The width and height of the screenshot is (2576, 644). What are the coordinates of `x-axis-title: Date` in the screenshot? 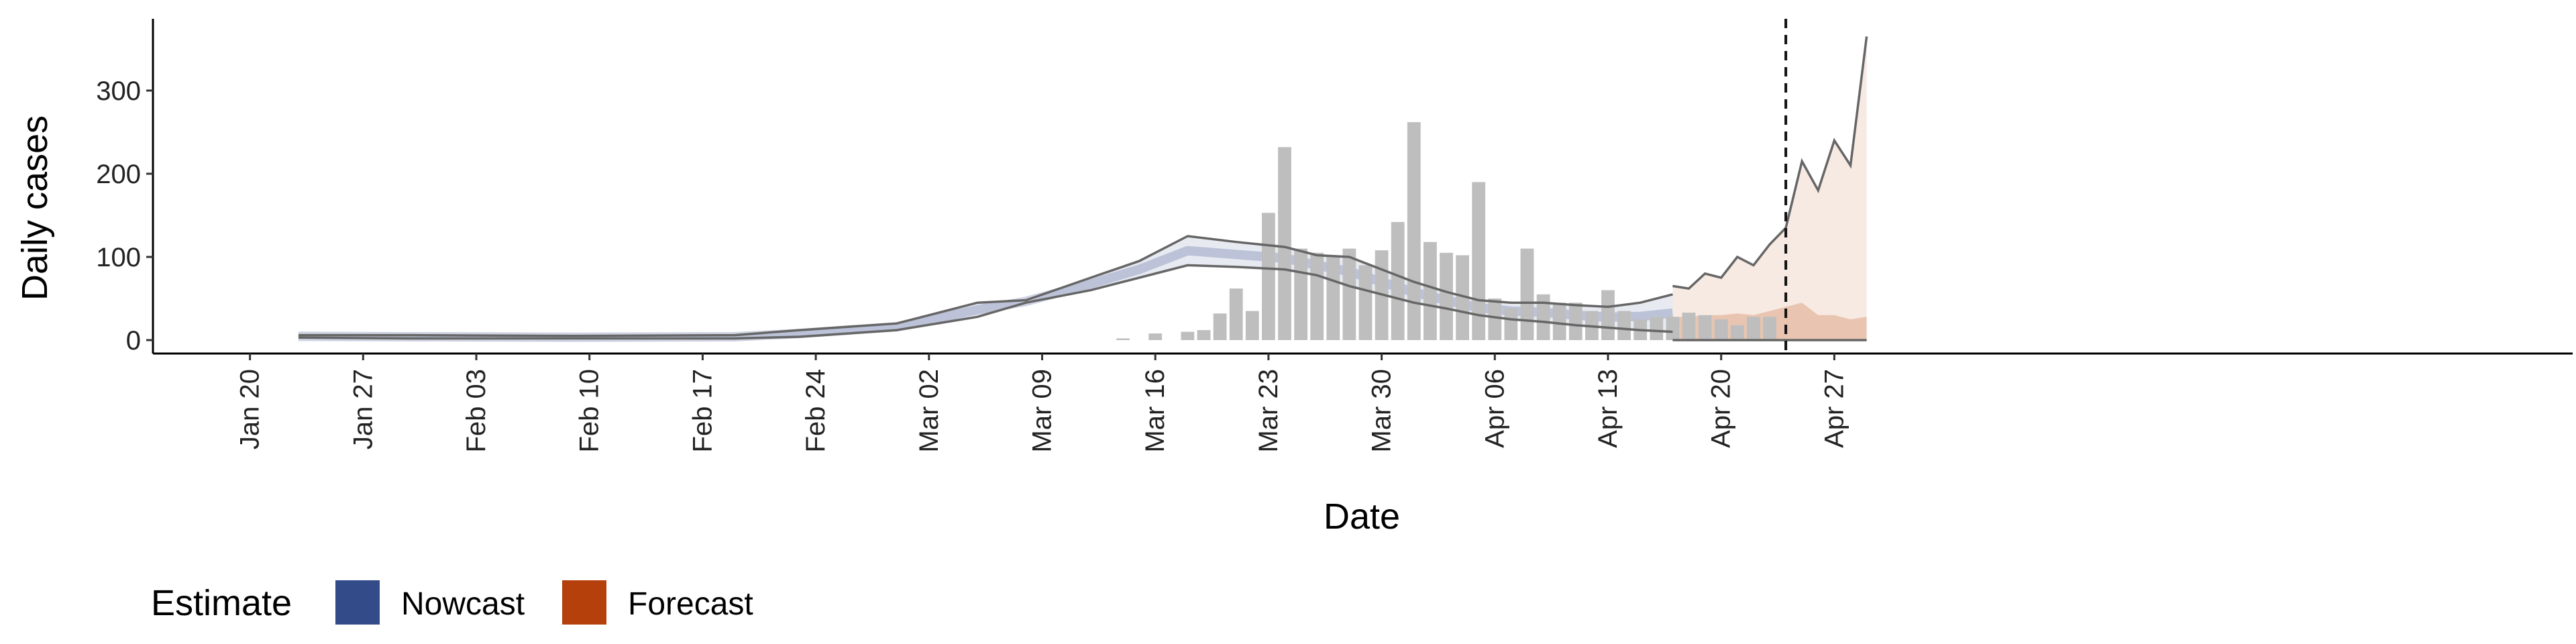 It's located at (1362, 516).